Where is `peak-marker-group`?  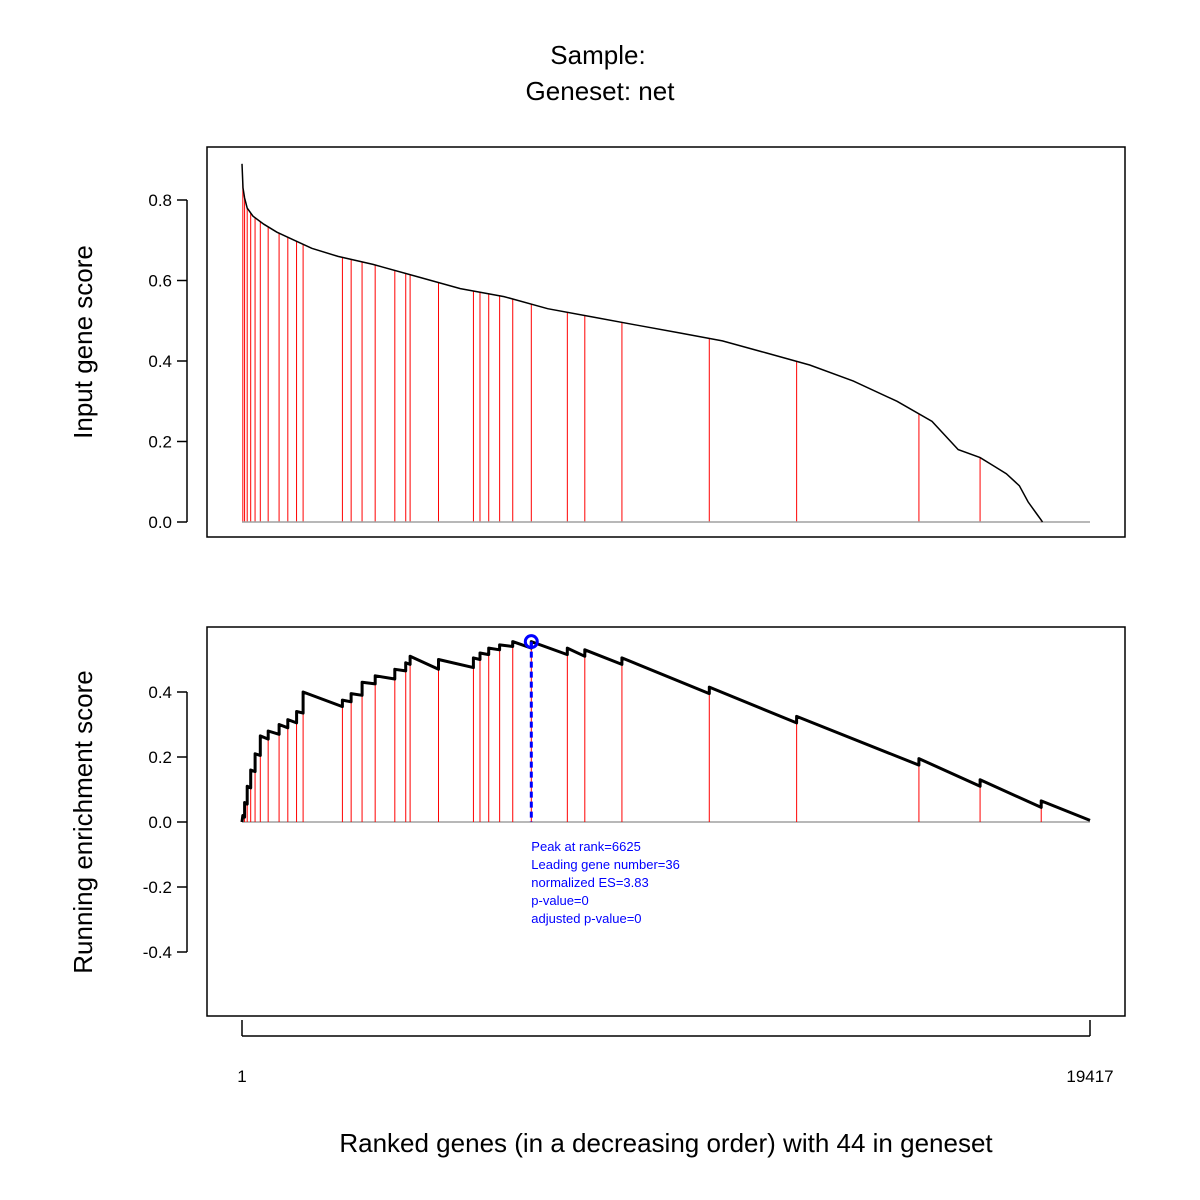
peak-marker-group is located at coordinates (531, 728).